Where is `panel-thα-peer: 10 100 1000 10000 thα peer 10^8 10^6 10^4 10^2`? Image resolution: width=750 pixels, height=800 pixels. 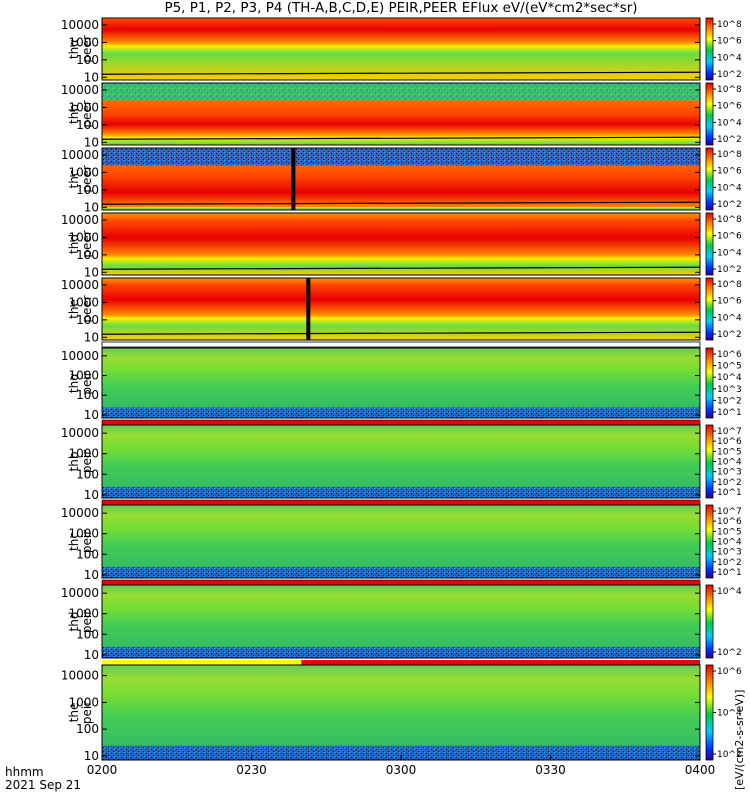
panel-thα-peer: 10 100 1000 10000 thα peer 10^8 10^6 10^4 10^2 is located at coordinates (401, 50).